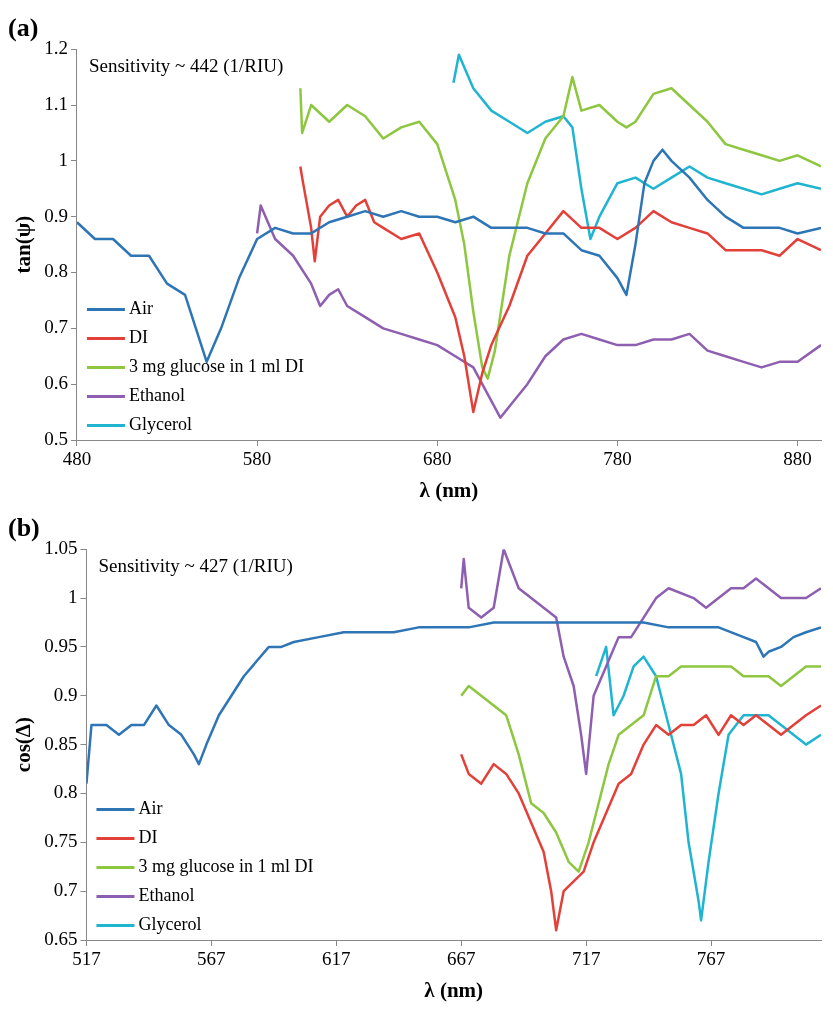  Describe the element at coordinates (586, 959) in the screenshot. I see `x-tick-label: 717` at that location.